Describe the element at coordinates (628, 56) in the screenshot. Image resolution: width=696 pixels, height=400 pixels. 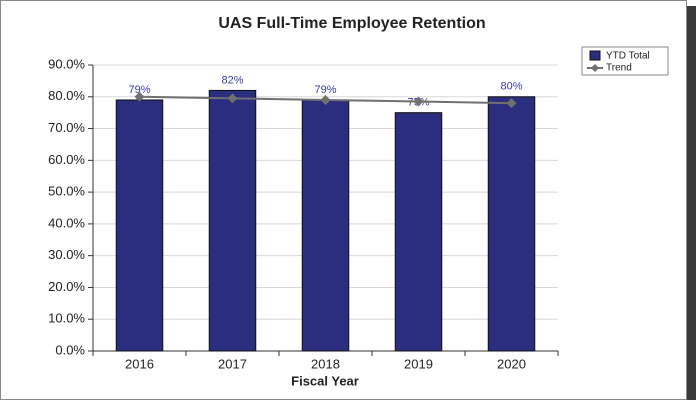
I see `legend-label: YTD Total` at that location.